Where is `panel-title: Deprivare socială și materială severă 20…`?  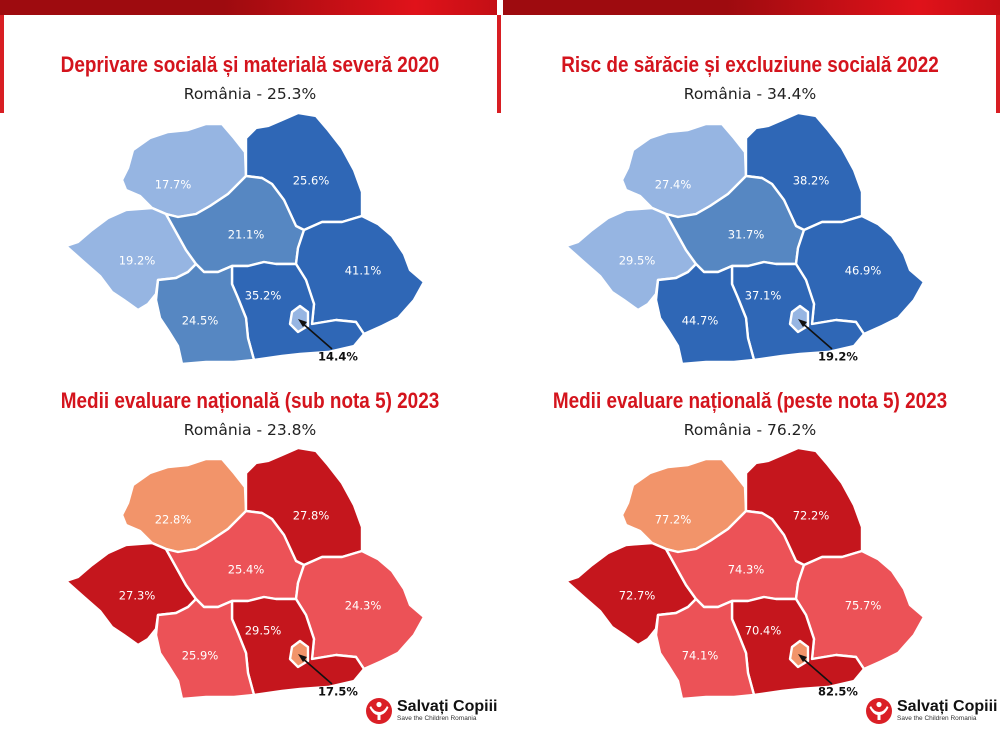
panel-title: Deprivare socială și materială severă 20… is located at coordinates (250, 64).